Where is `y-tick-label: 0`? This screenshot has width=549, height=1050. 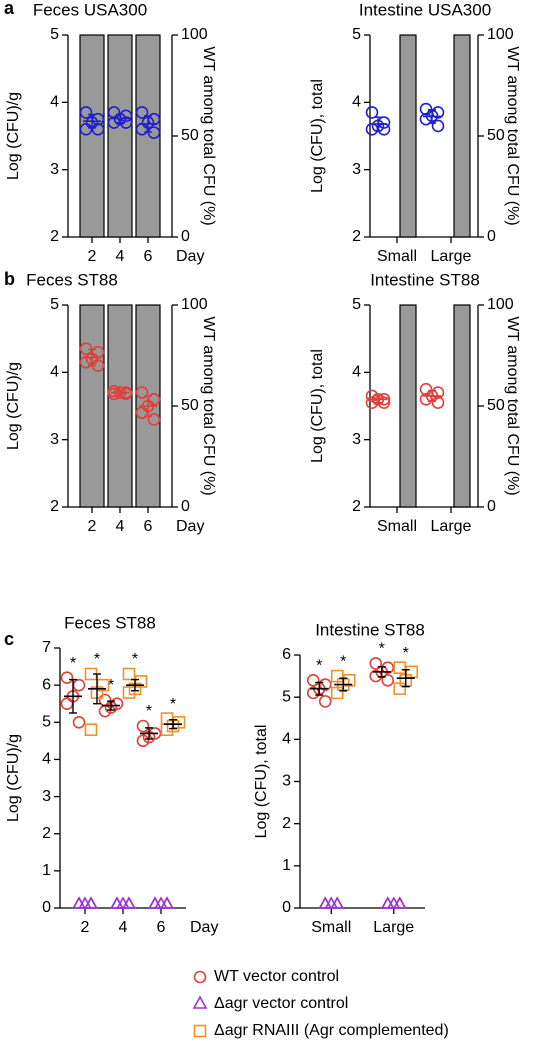
y-tick-label: 0 is located at coordinates (286, 907).